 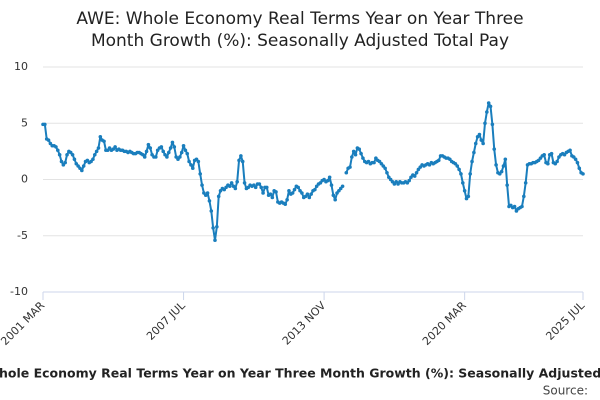 What do you see at coordinates (22, 235) in the screenshot?
I see `y-tick-label: -5` at bounding box center [22, 235].